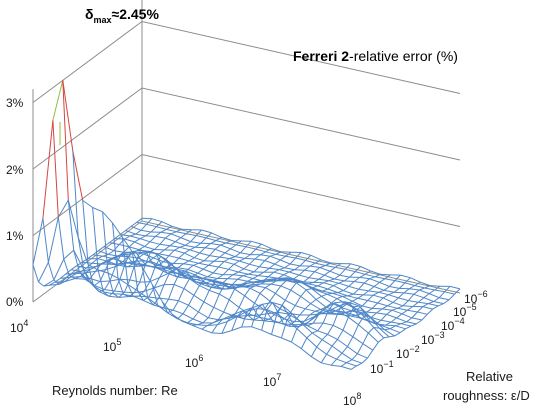 This screenshot has height=411, width=550. I want to click on z-tick-label-3: 3%, so click(15, 103).